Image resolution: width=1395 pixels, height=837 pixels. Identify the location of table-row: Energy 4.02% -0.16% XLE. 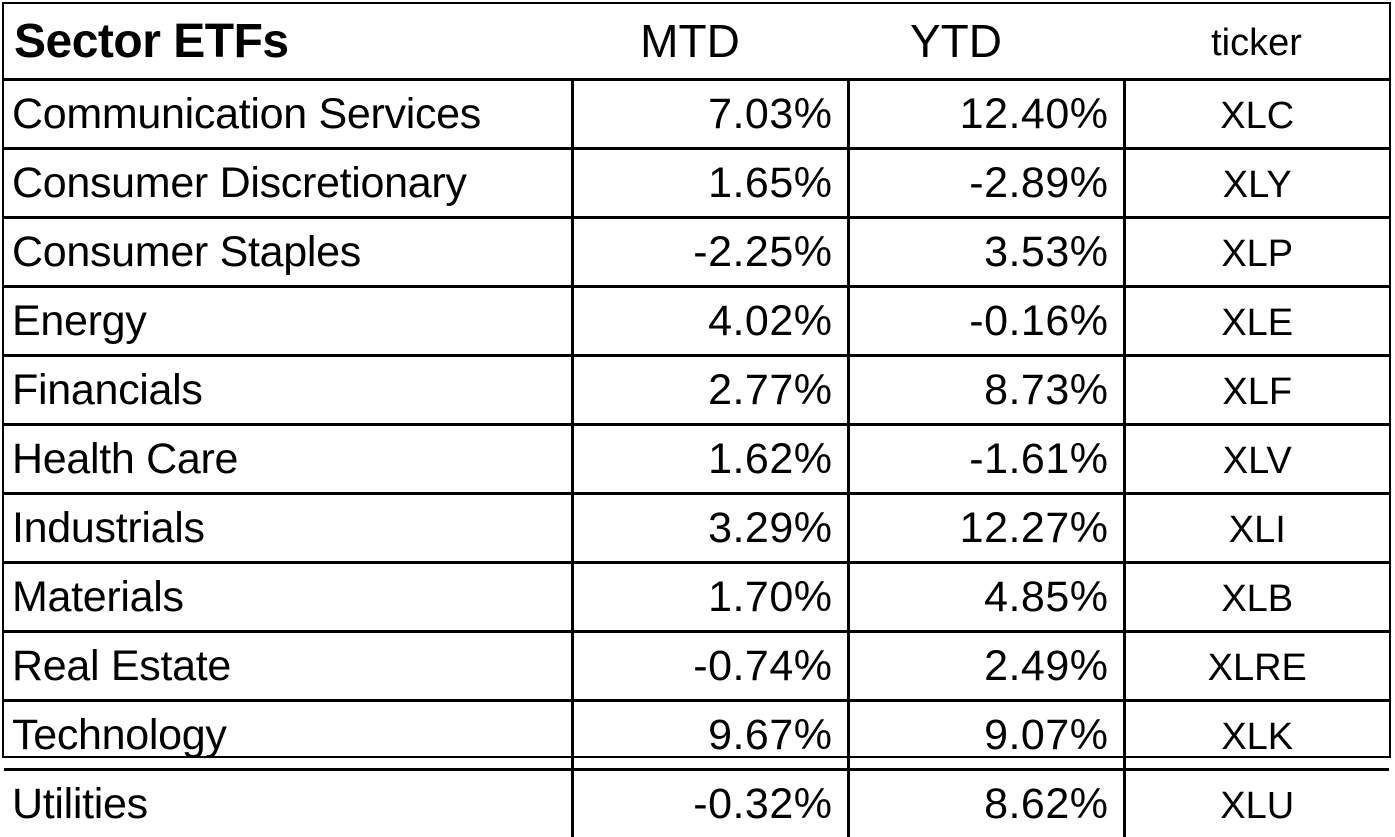
(696, 321).